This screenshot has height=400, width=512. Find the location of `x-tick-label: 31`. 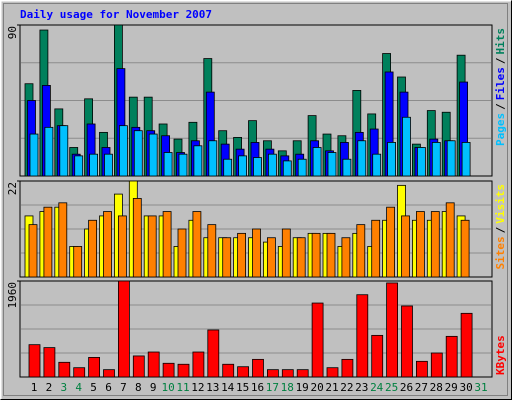

x-tick-label: 31 is located at coordinates (480, 387).